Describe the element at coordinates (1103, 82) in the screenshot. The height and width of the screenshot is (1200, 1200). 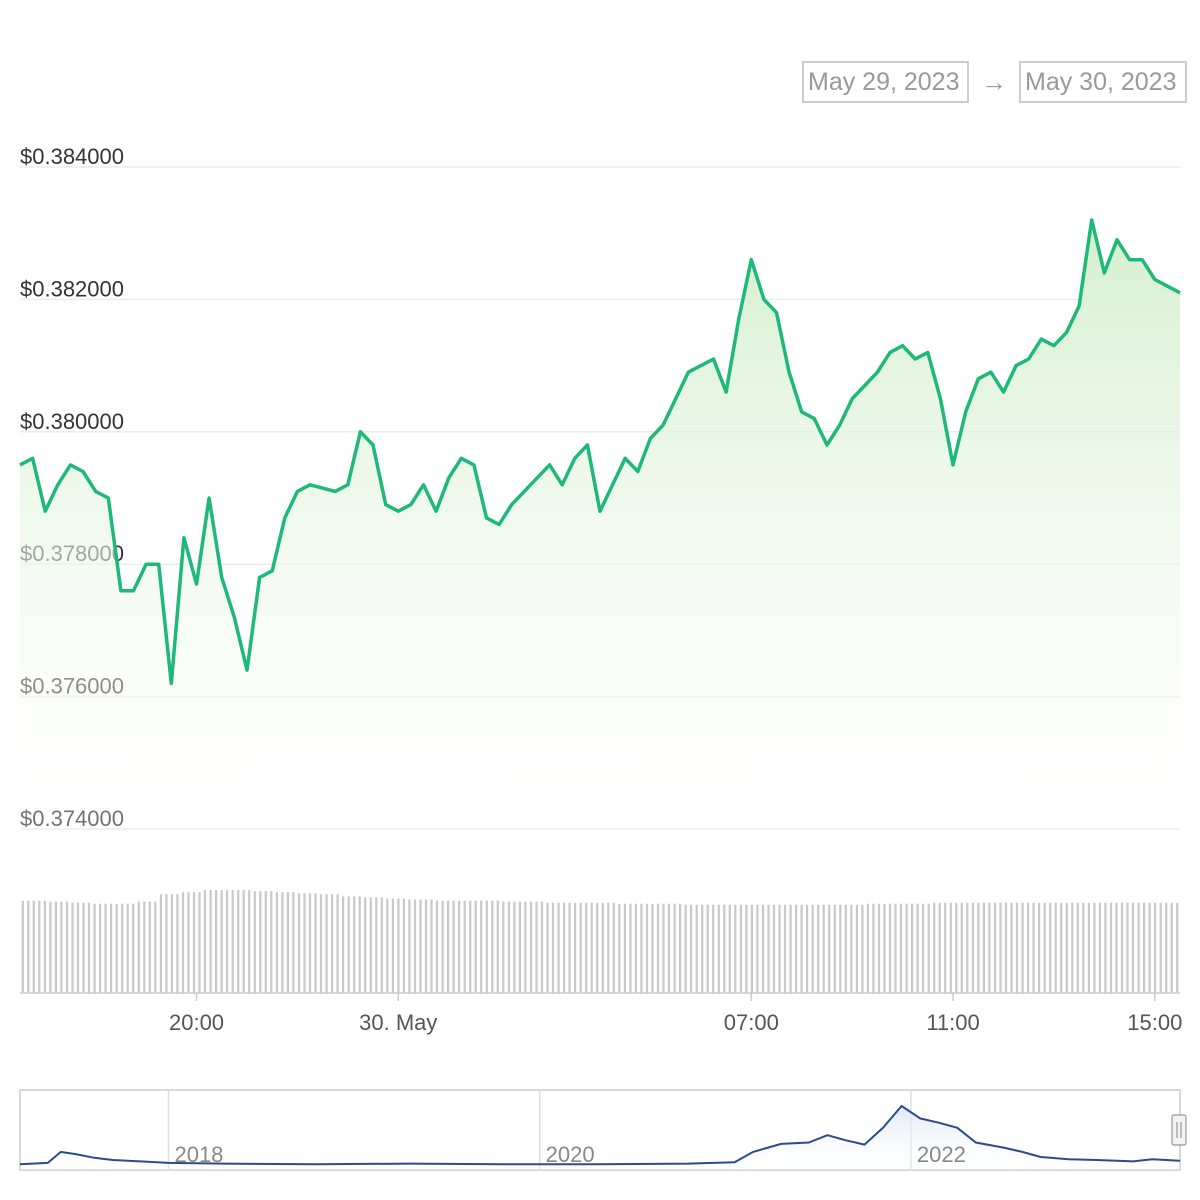
I see `date-to-input: May 30, 2023` at that location.